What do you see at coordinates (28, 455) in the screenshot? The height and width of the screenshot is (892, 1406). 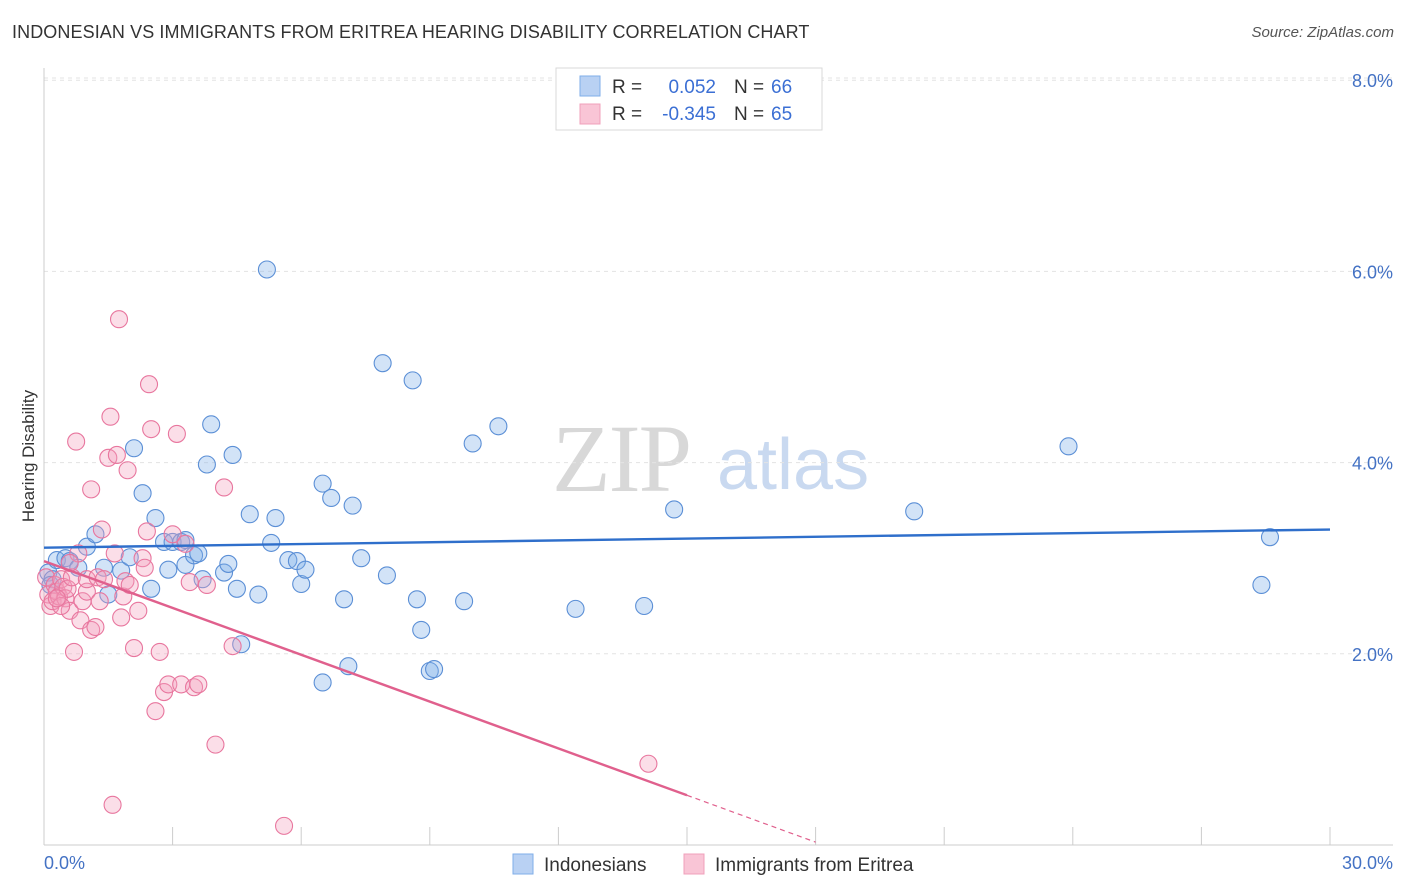 I see `y-axis-label: Hearing Disability` at bounding box center [28, 455].